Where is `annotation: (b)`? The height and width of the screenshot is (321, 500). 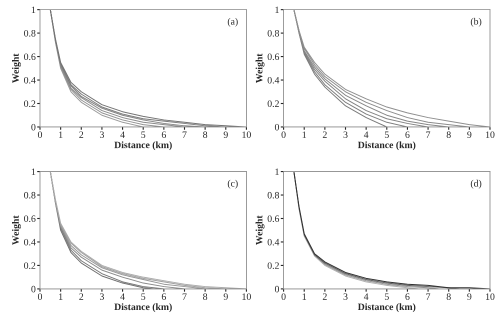
annotation: (b) is located at coordinates (476, 22).